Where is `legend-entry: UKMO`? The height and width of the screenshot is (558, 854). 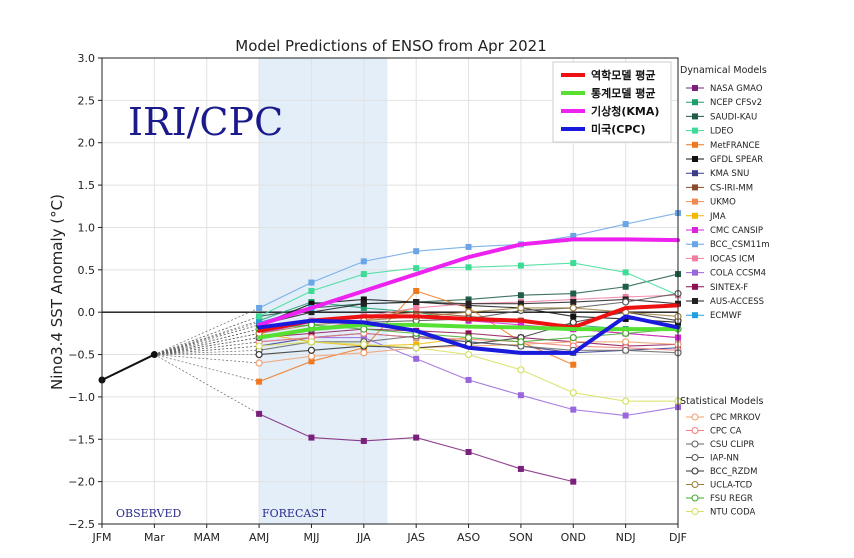
legend-entry: UKMO is located at coordinates (723, 203).